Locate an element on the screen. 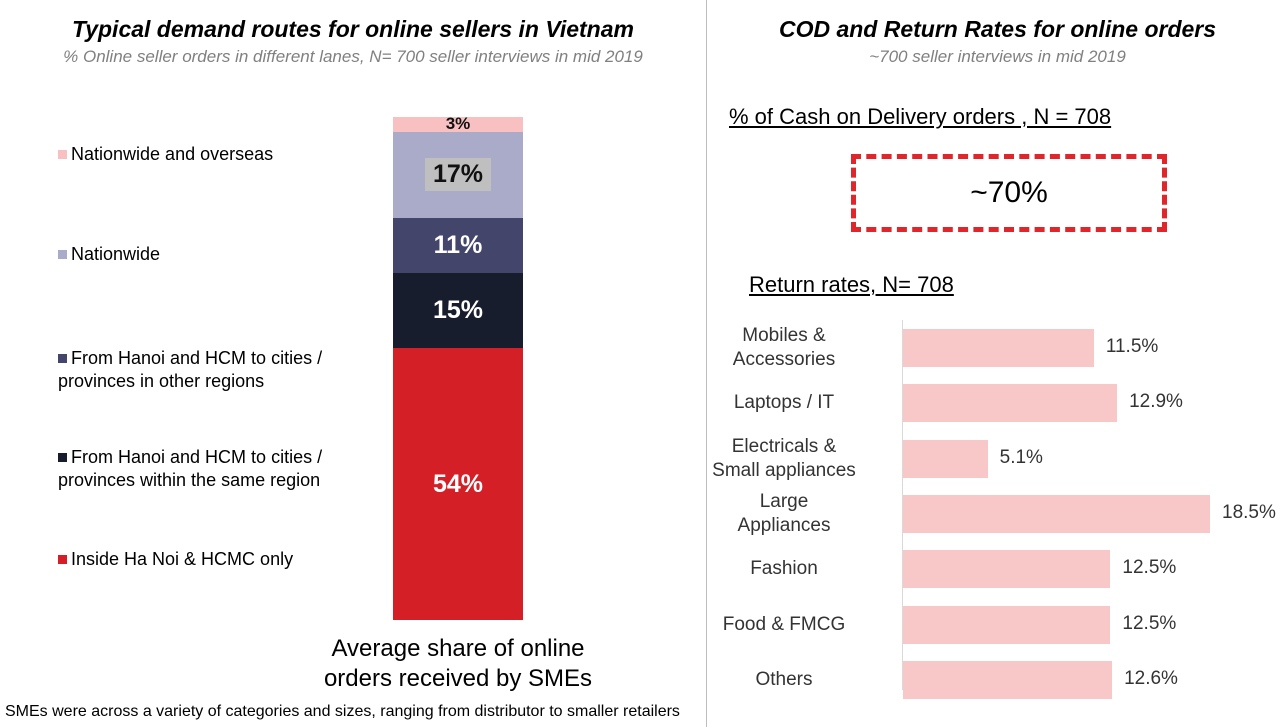 This screenshot has height=727, width=1287. returns-axis is located at coordinates (902, 505).